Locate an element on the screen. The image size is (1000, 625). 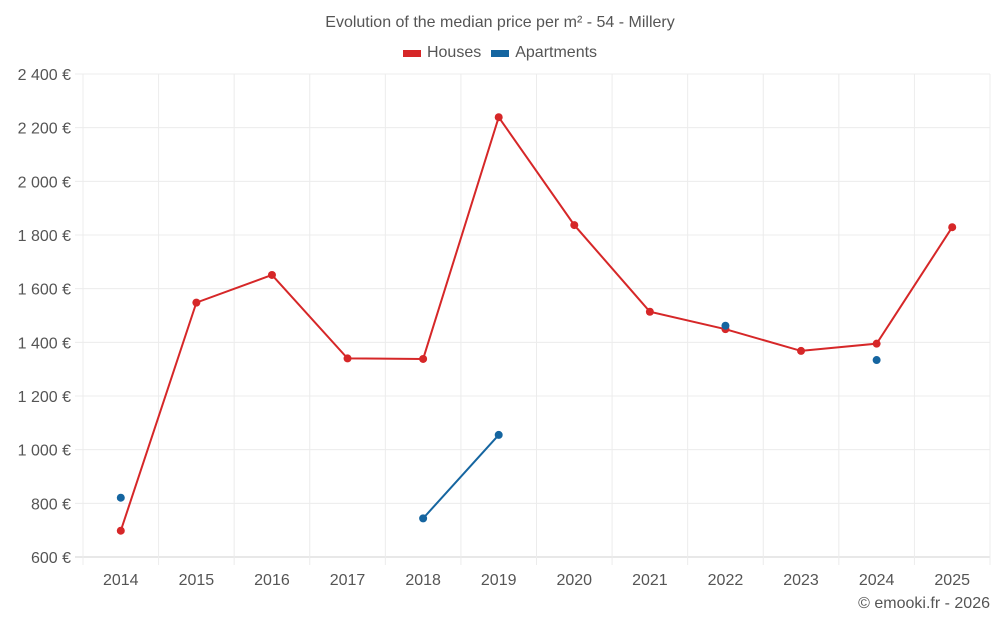
legend-swatch-apartments is located at coordinates (500, 53).